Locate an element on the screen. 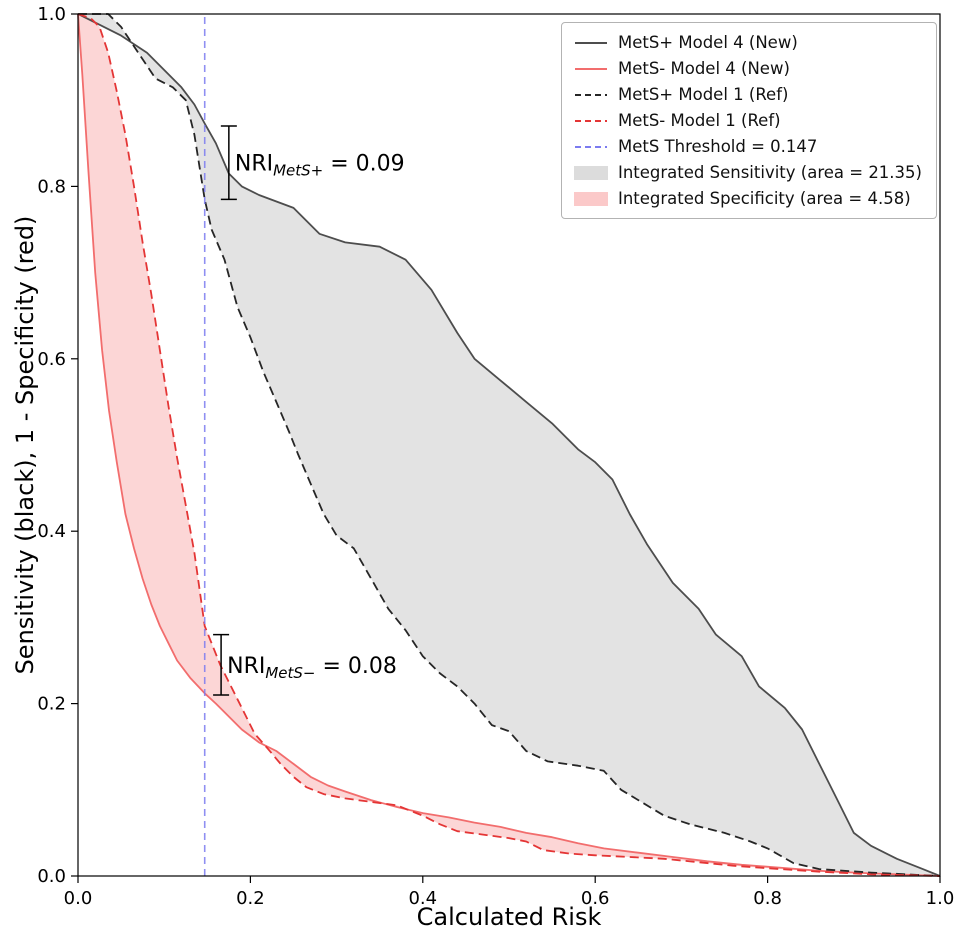 The height and width of the screenshot is (948, 965). legend-item: MetS Threshold = 0.147 is located at coordinates (748, 146).